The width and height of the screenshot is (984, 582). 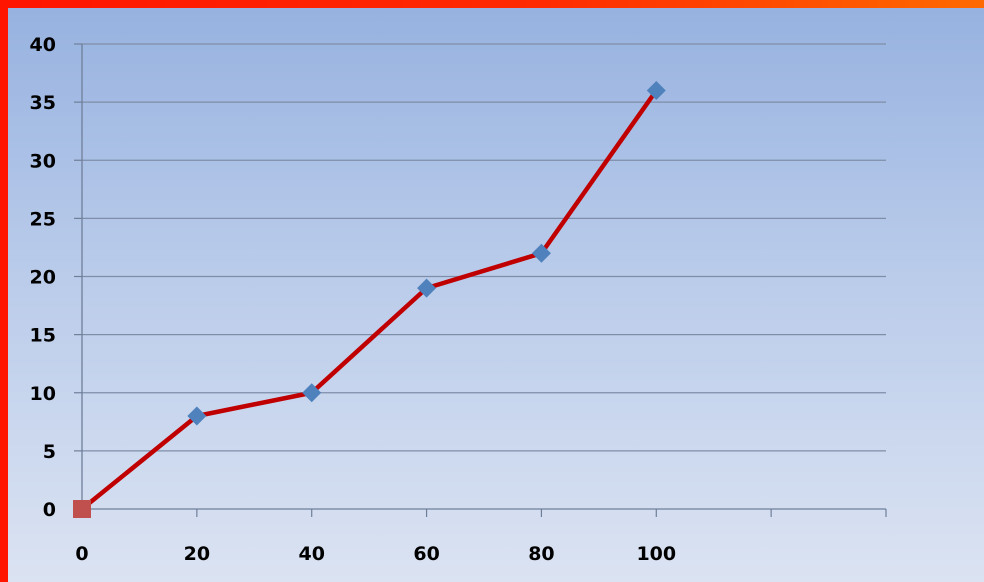 What do you see at coordinates (492, 4) in the screenshot?
I see `top-accent-strip` at bounding box center [492, 4].